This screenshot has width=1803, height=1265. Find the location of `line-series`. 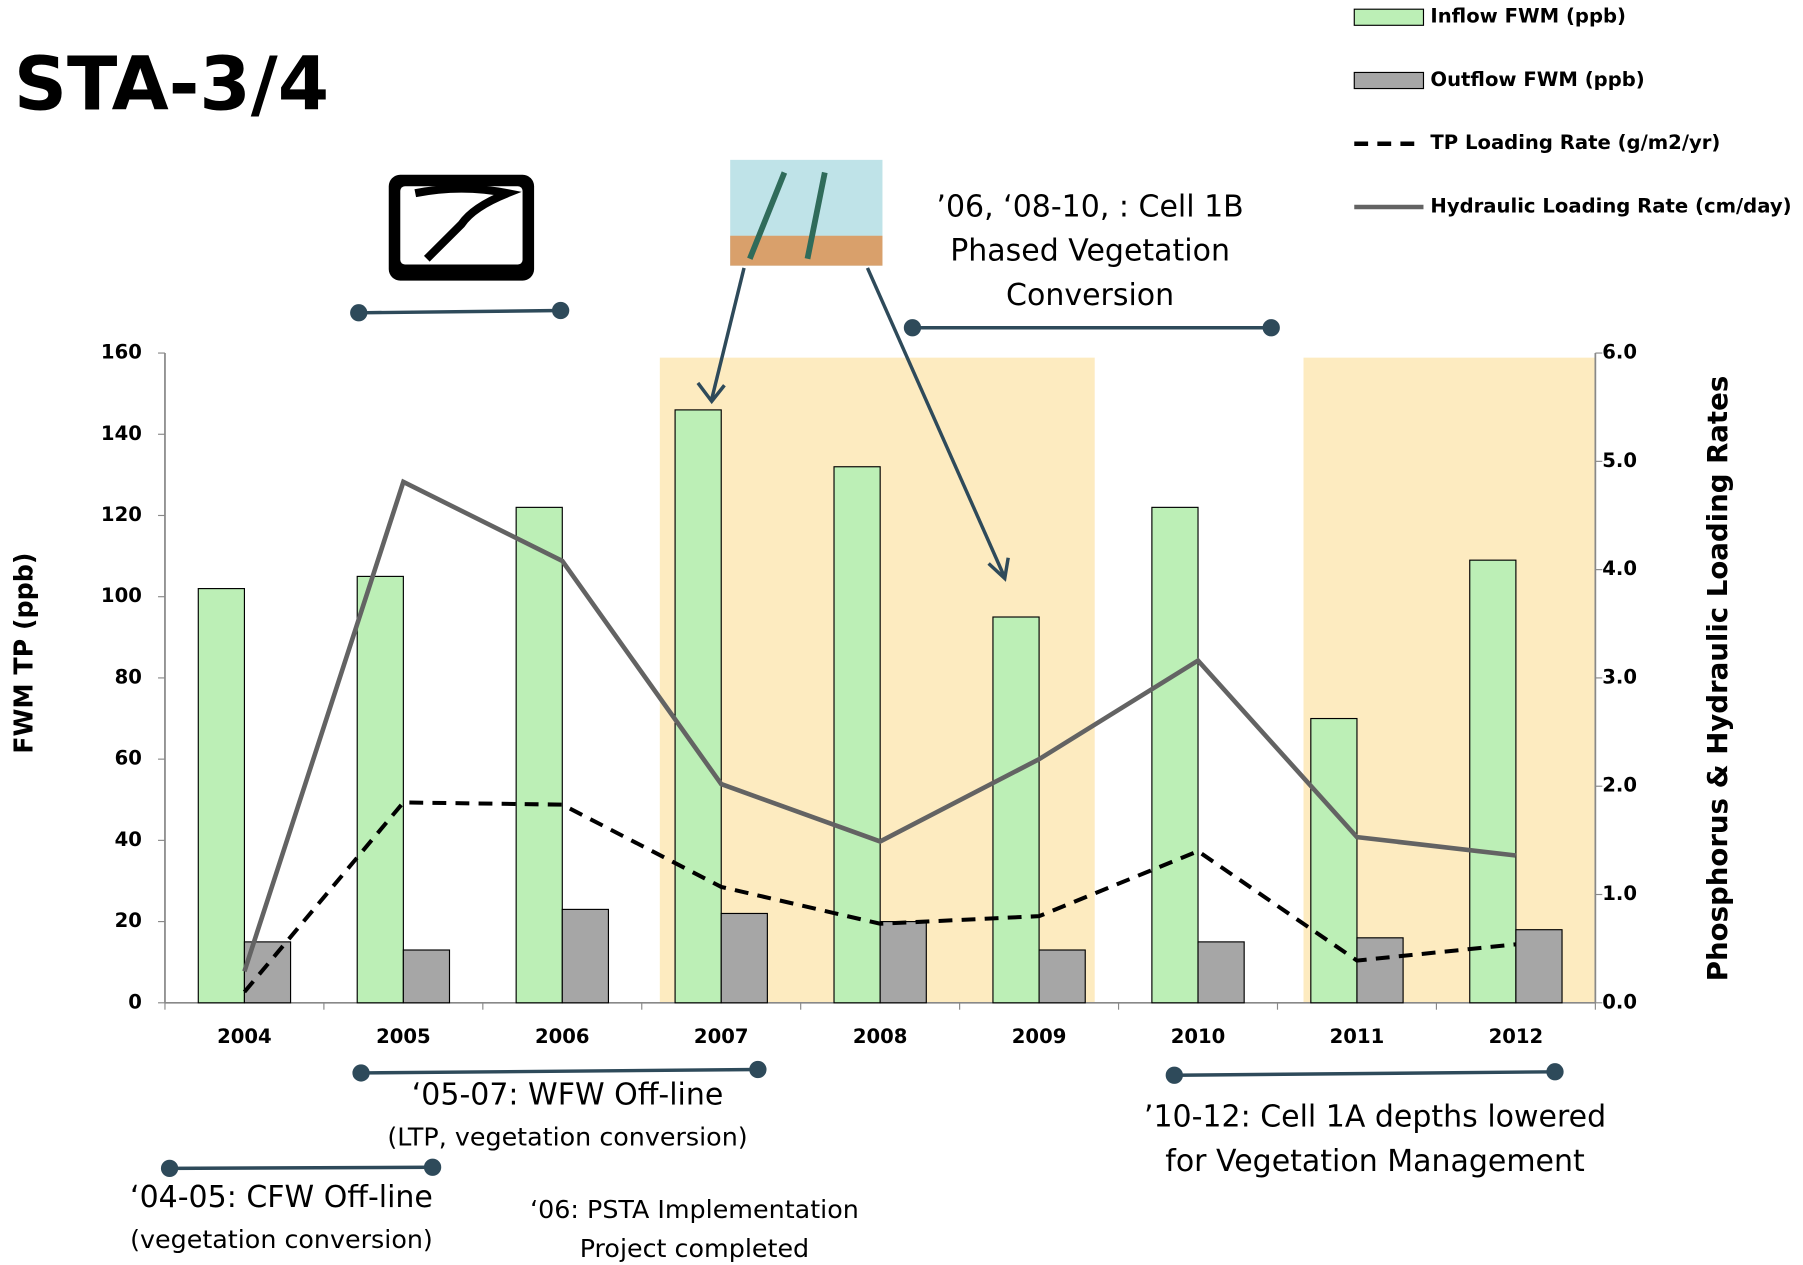

line-series is located at coordinates (879, 897).